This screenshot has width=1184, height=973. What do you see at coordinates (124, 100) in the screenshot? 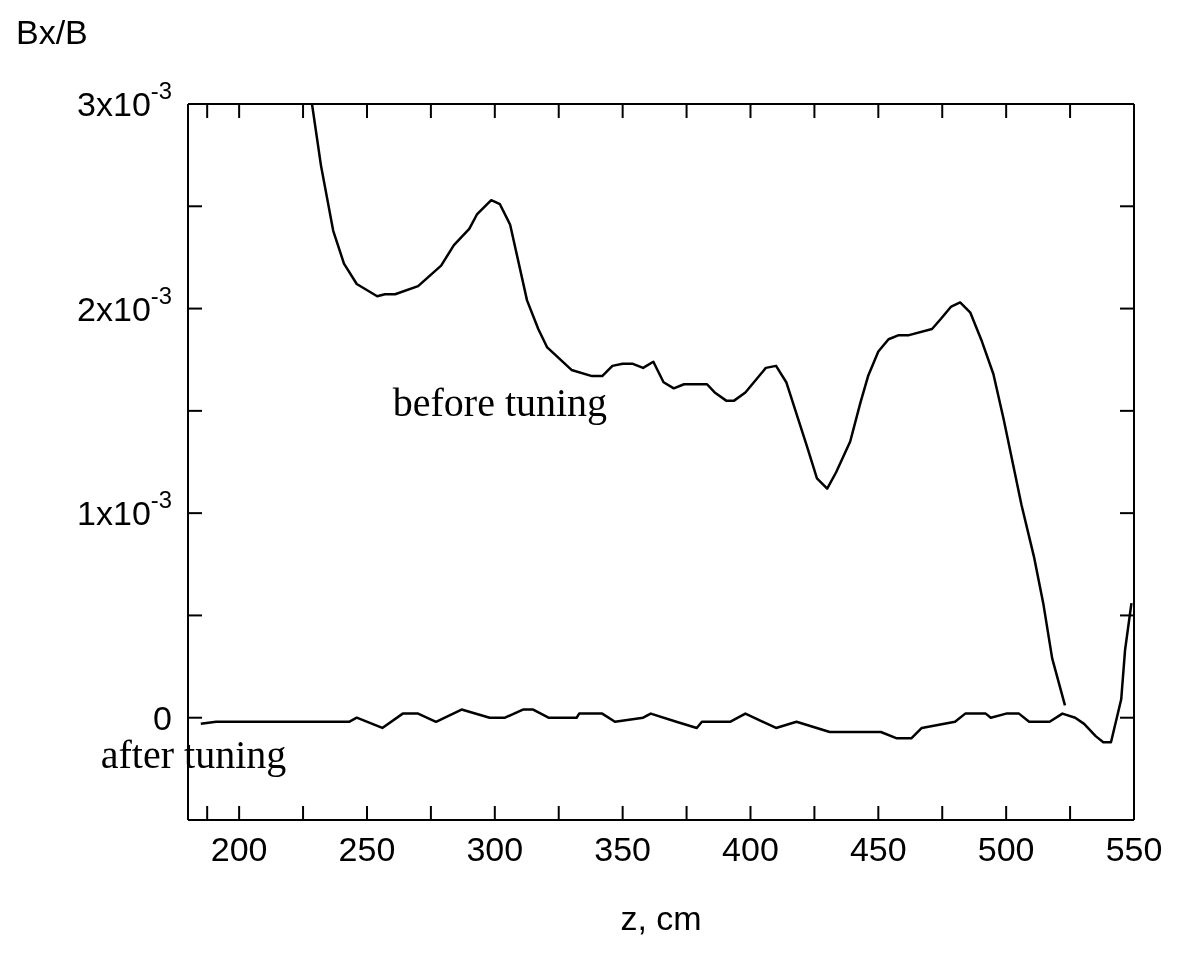
I see `y-tick-label: 3x10$^{-3}$` at bounding box center [124, 100].